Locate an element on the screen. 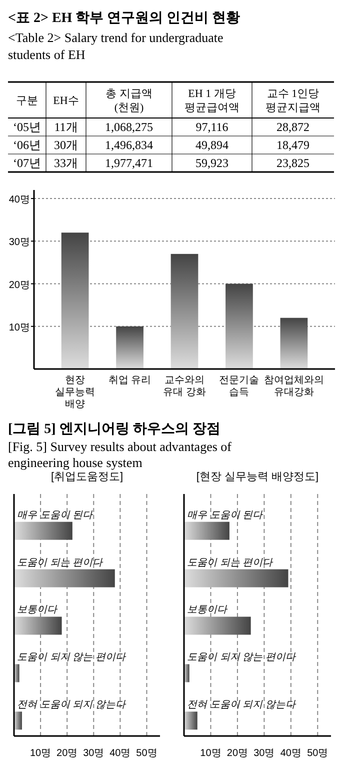 The width and height of the screenshot is (341, 775). text: [그림 5] 엔지니어링 하우스의 장점 is located at coordinates (114, 429).